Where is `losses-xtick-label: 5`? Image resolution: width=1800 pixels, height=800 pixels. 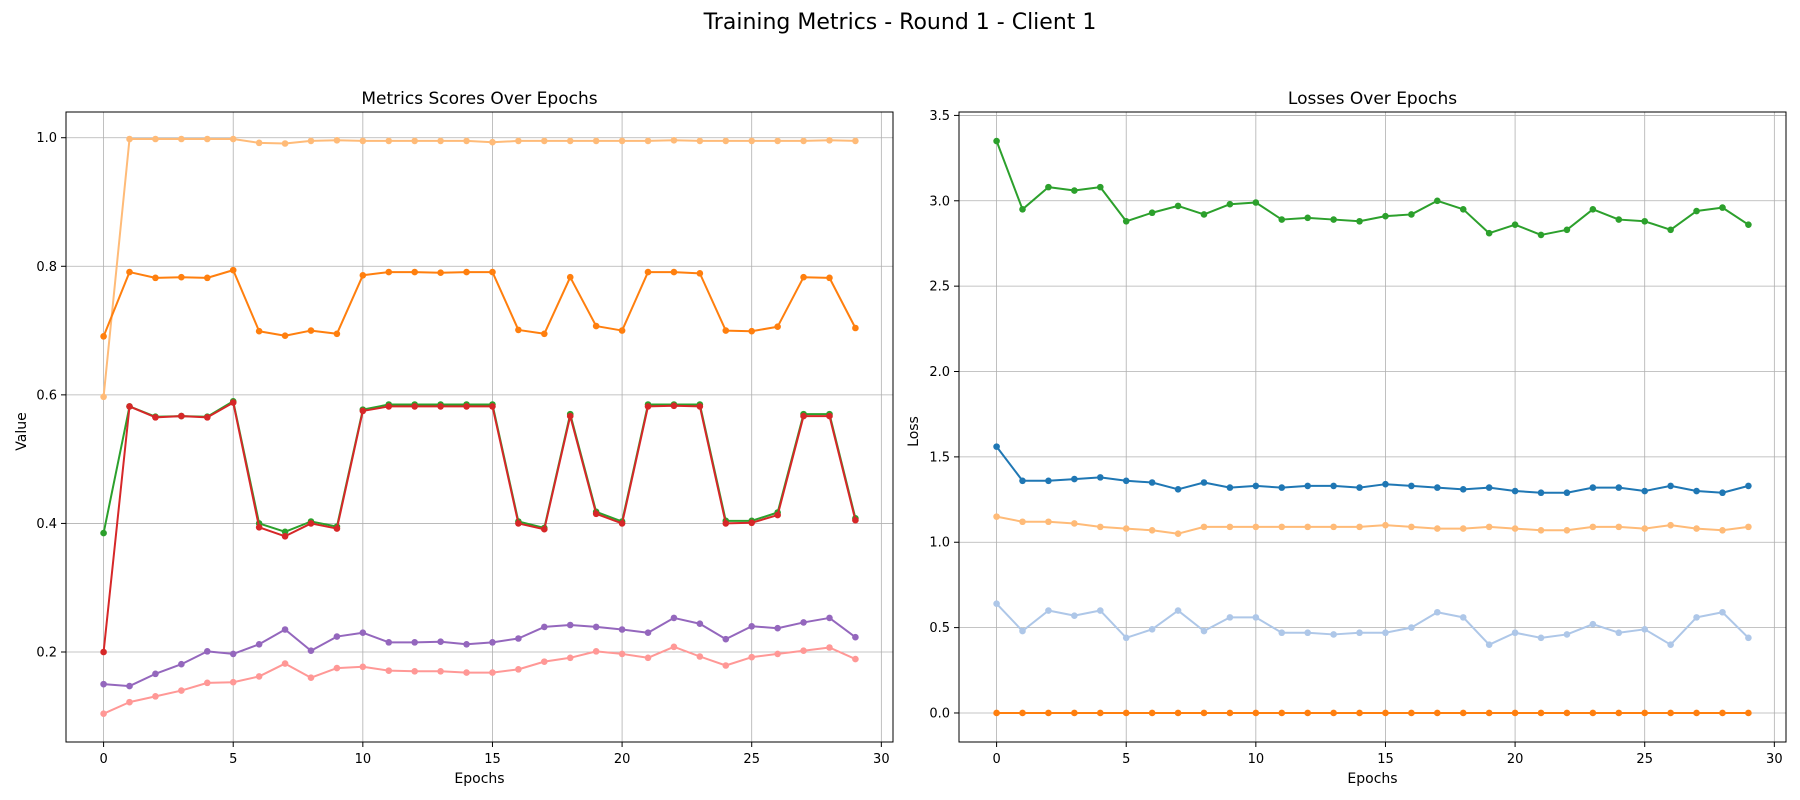 losses-xtick-label: 5 is located at coordinates (1126, 759).